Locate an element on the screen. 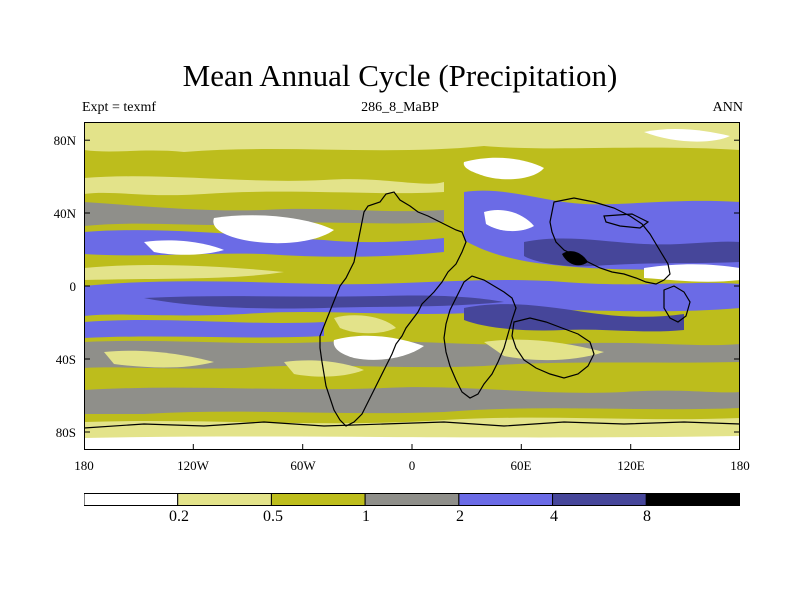 This screenshot has height=600, width=800. map-title: Mean Annual Cycle (Precipitation) is located at coordinates (400, 75).